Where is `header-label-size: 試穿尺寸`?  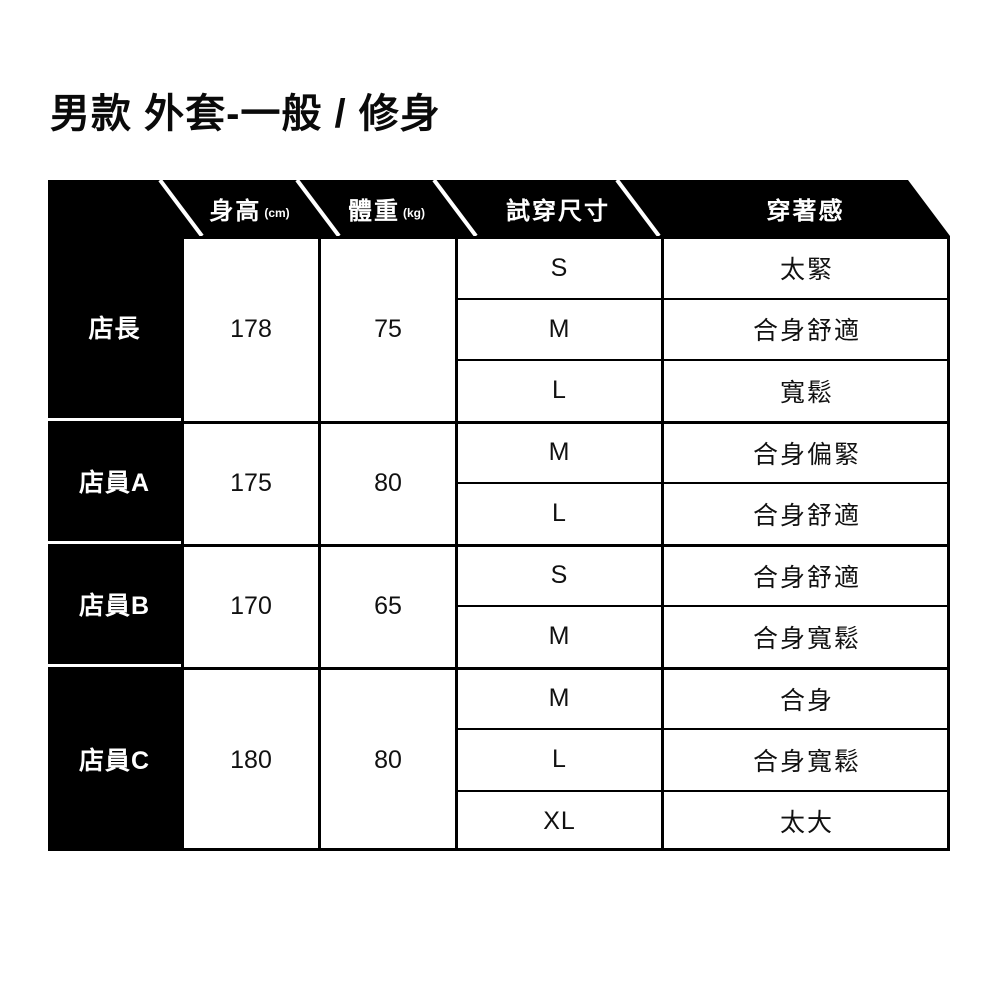
header-label-size: 試穿尺寸 is located at coordinates (558, 211).